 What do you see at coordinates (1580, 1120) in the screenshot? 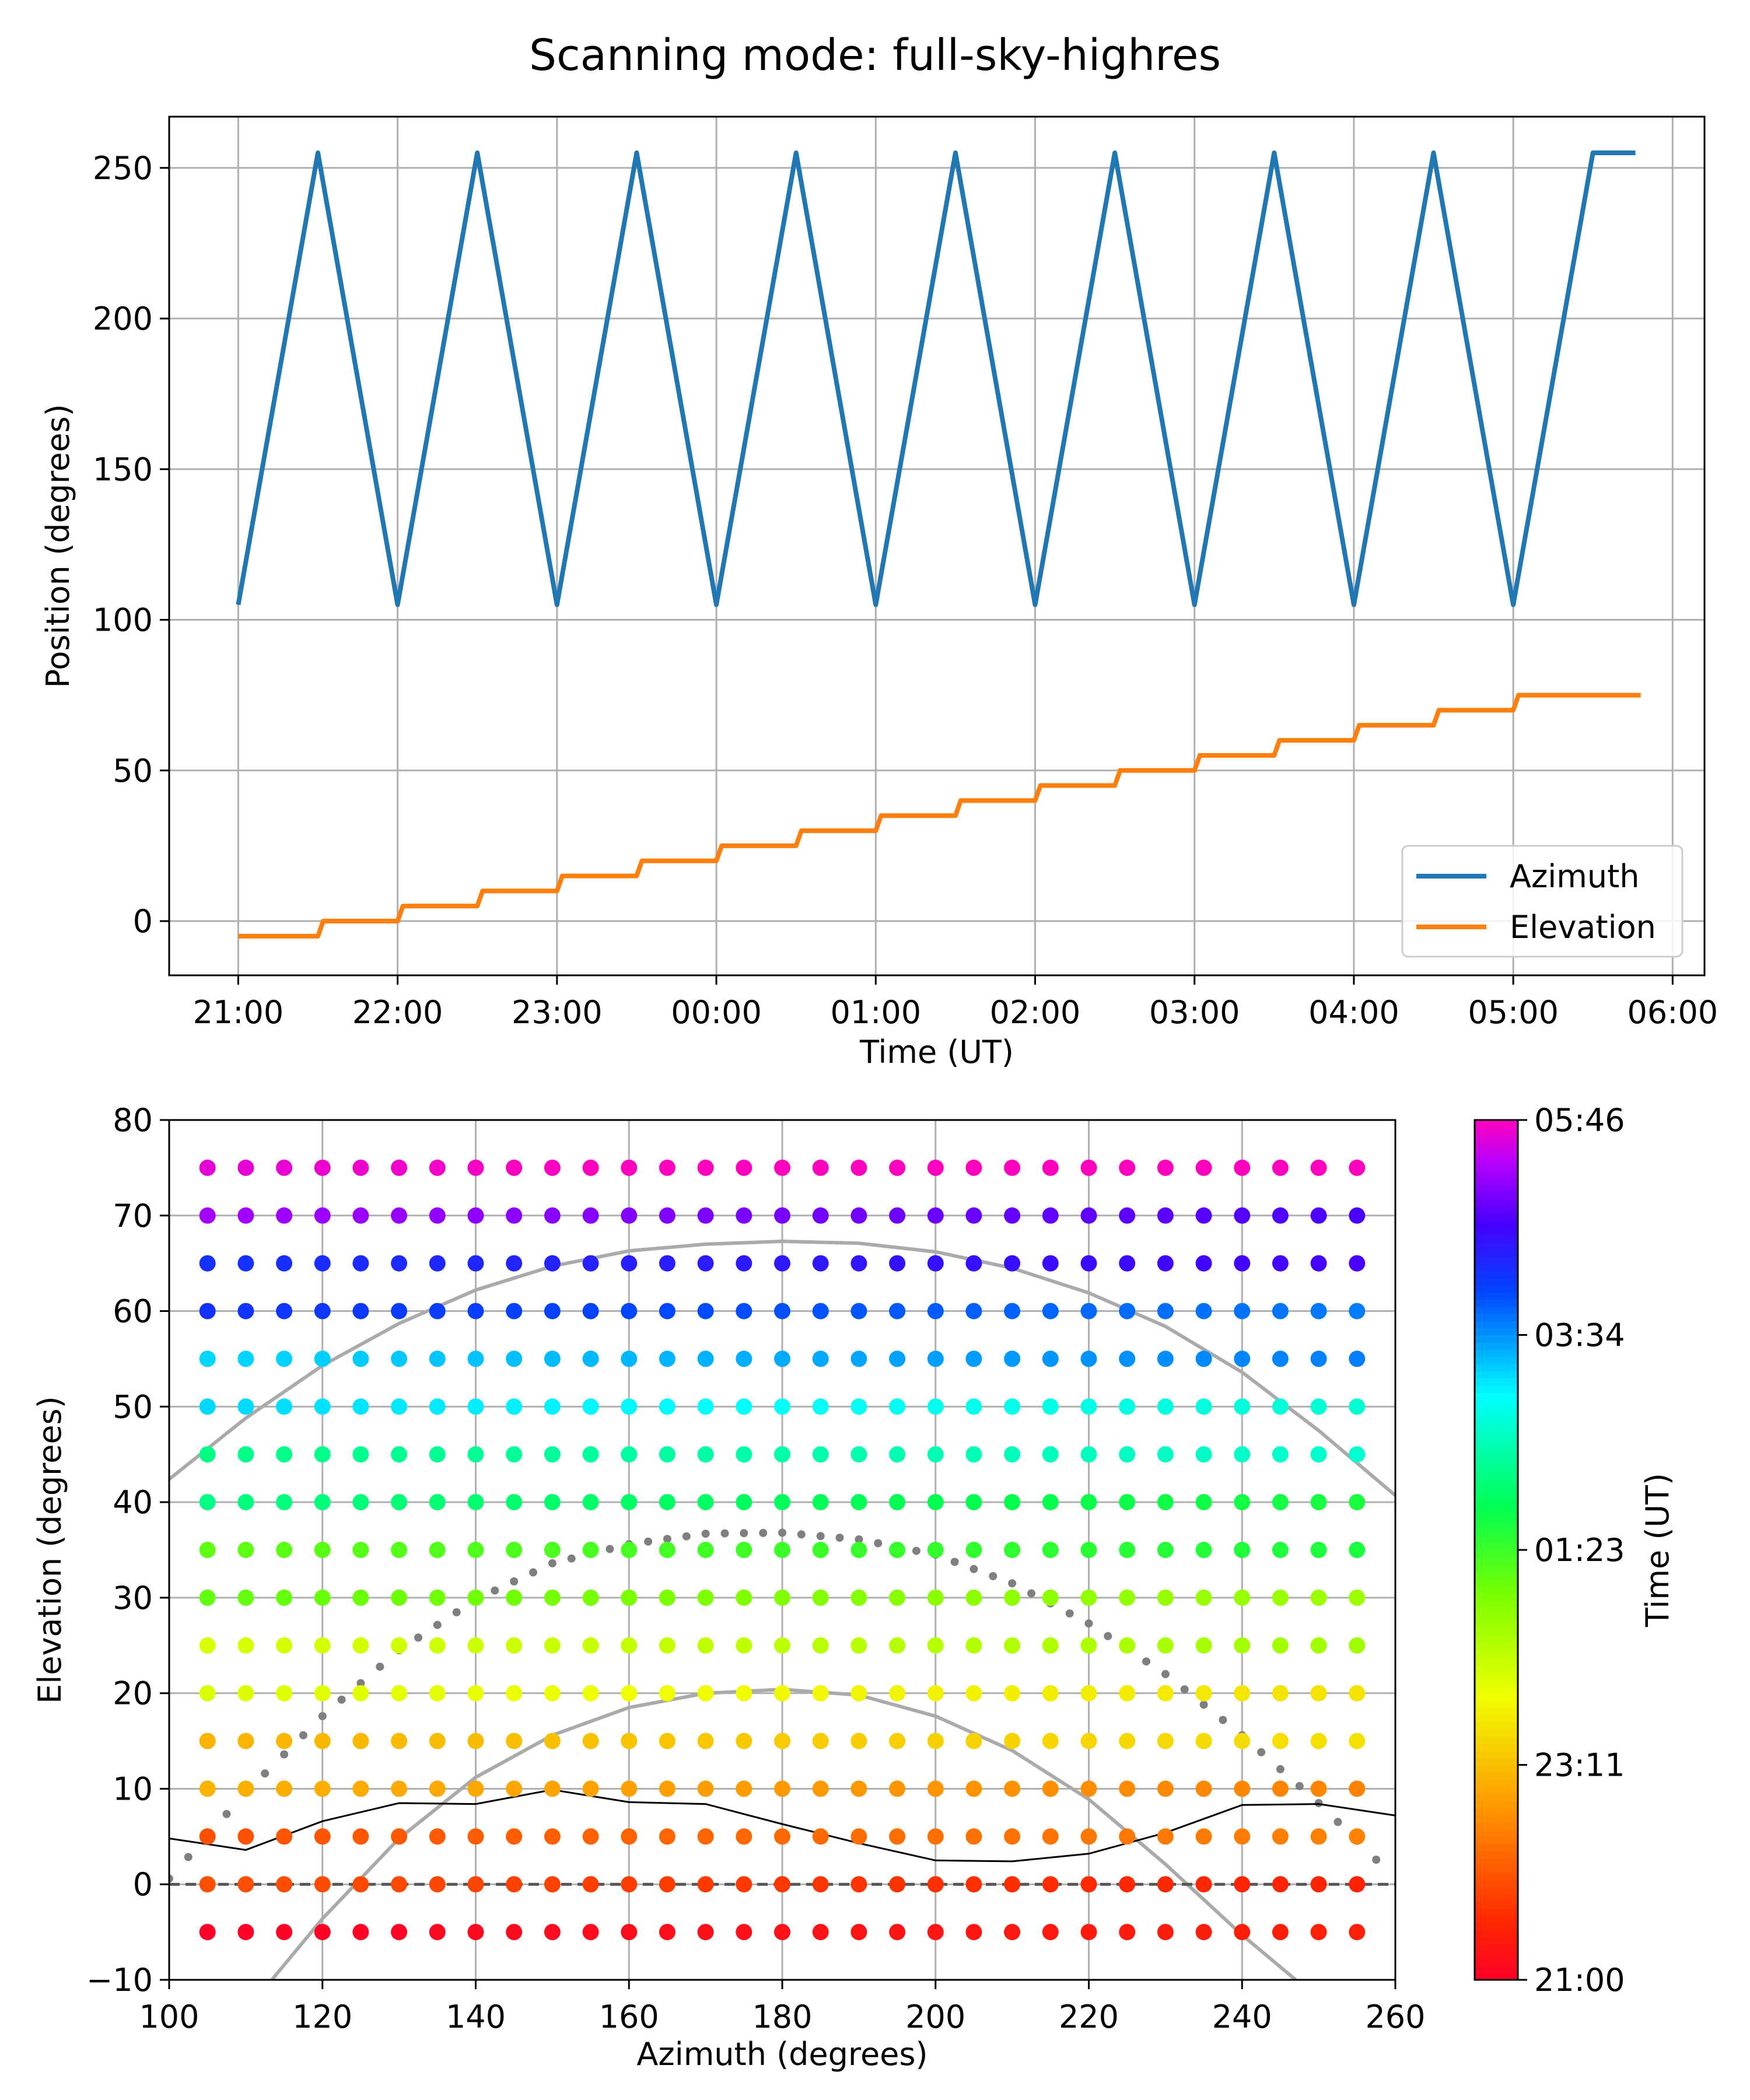
I see `colorbar-tick-label: 05:46` at bounding box center [1580, 1120].